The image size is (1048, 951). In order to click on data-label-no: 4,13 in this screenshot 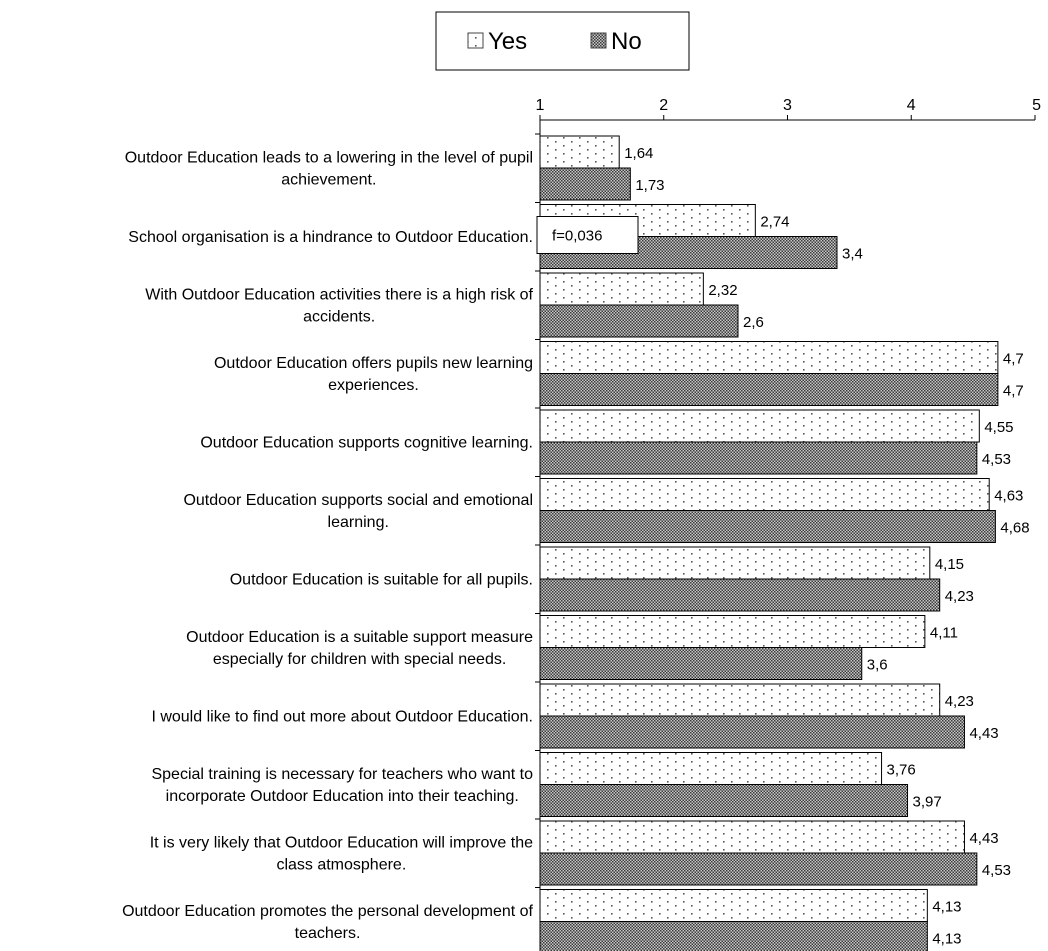, I will do `click(946, 939)`.